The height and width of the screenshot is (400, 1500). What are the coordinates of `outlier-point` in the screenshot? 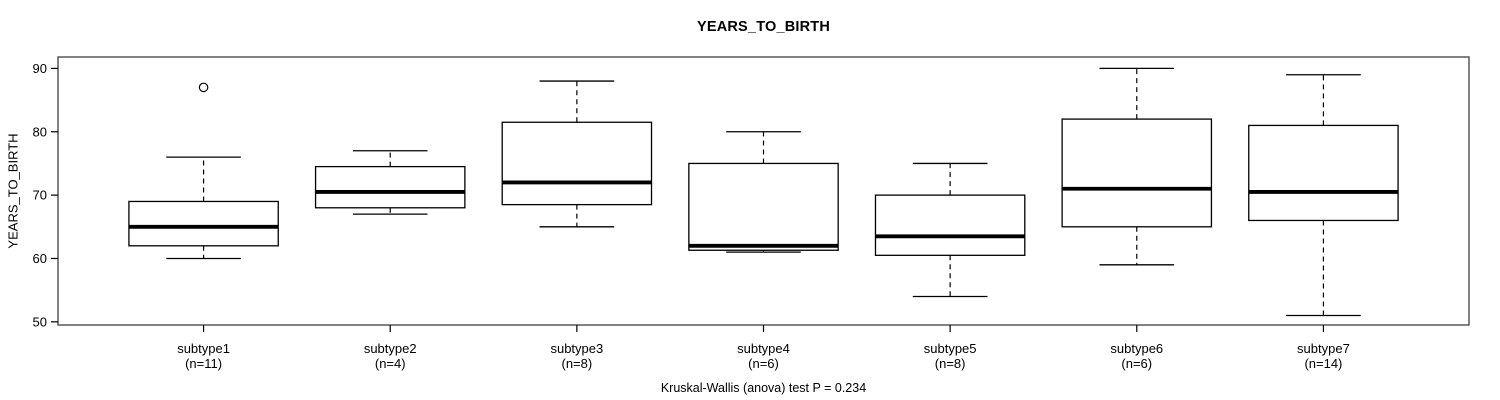 It's located at (203, 87).